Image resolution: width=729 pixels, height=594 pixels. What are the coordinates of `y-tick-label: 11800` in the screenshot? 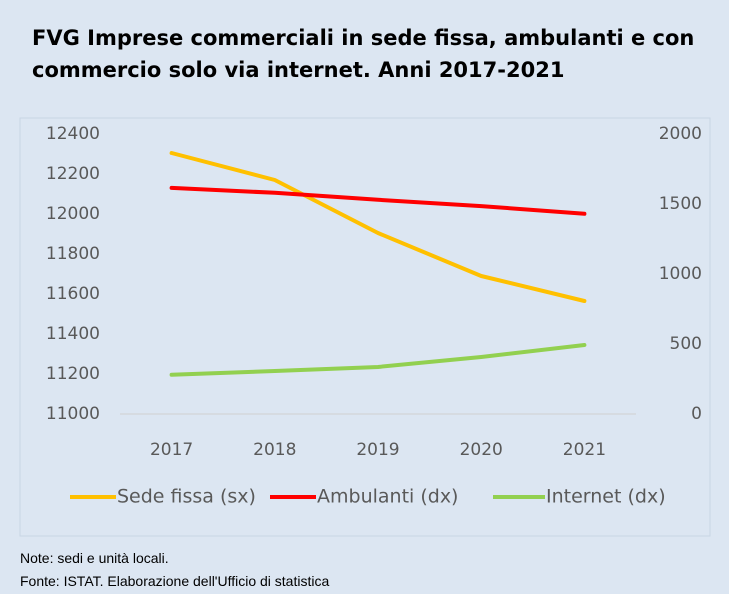 It's located at (73, 254).